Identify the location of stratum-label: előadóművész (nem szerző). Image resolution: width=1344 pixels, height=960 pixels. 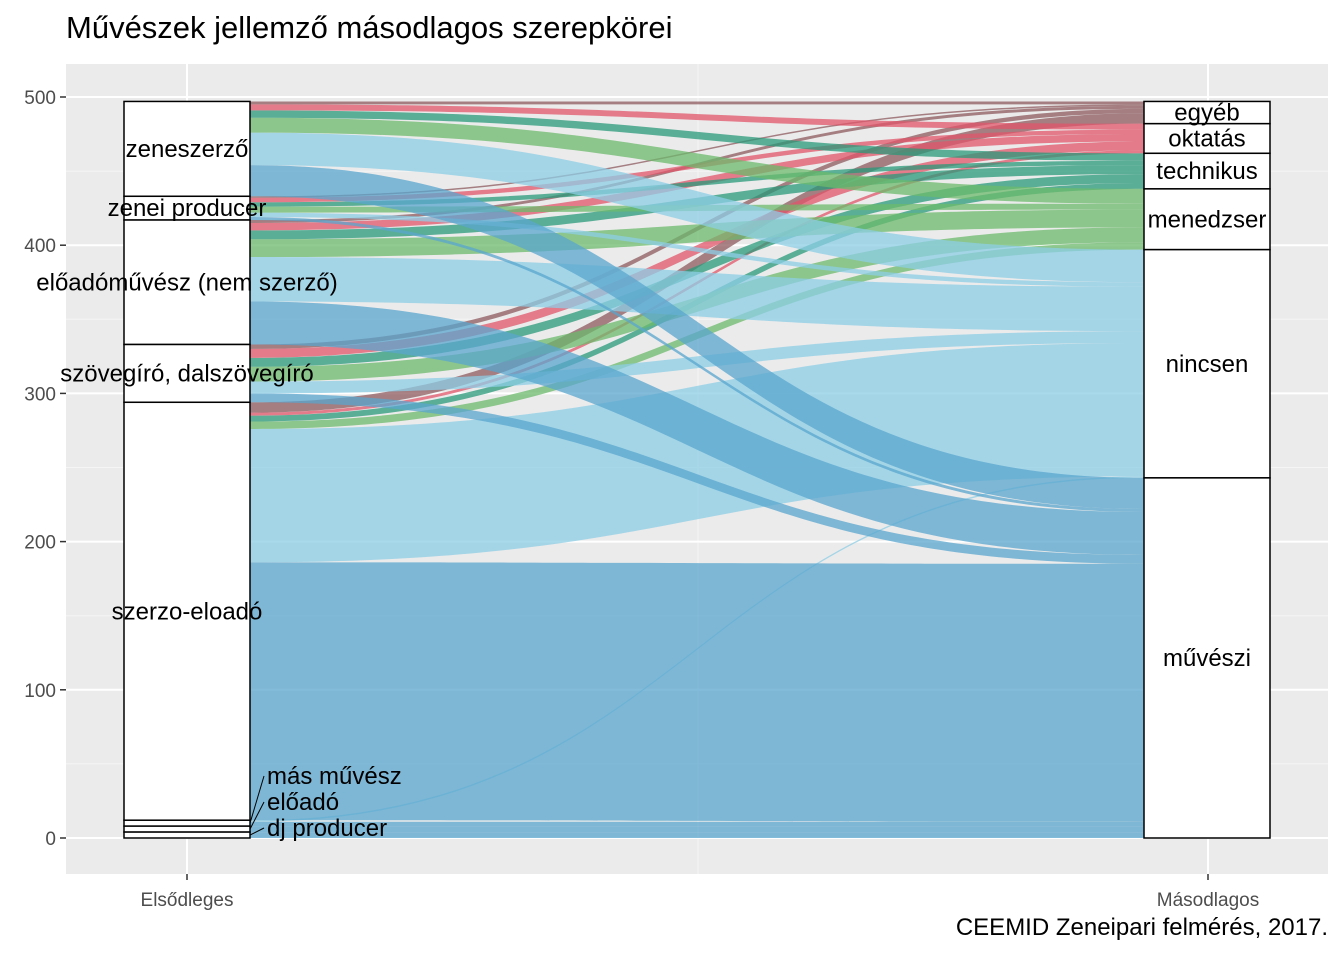
(186, 282).